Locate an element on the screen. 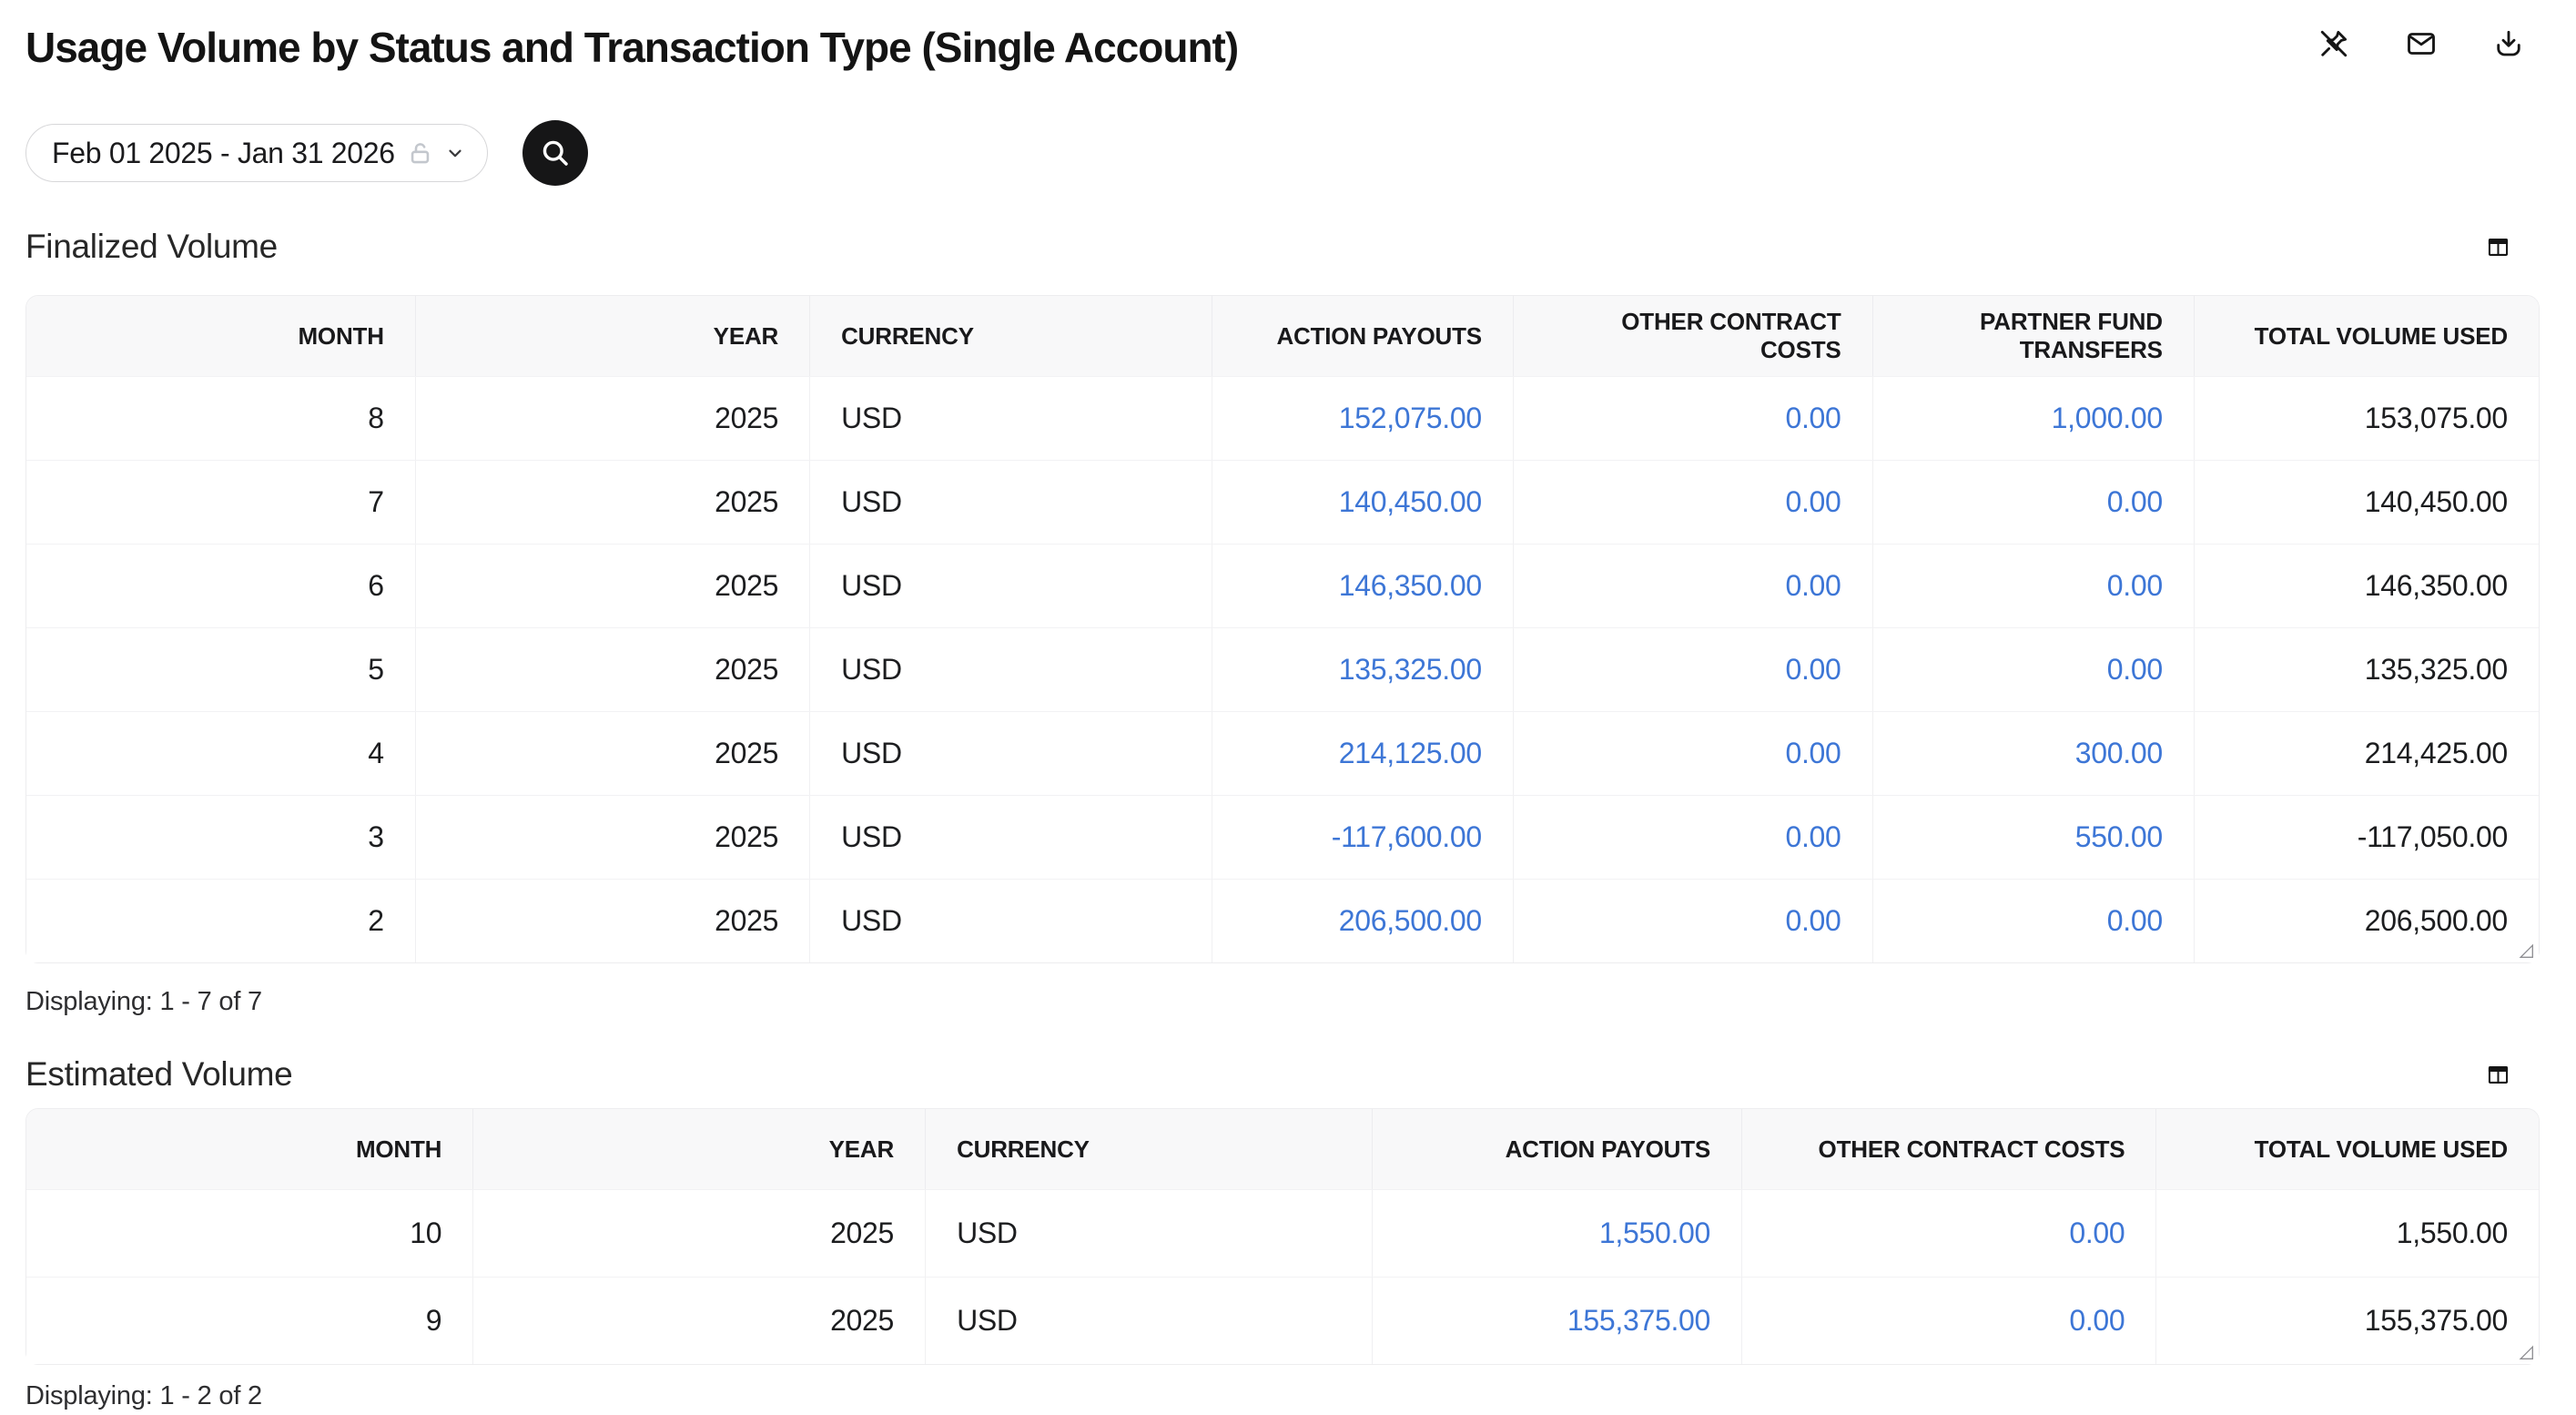  lock-open-icon is located at coordinates (420, 153).